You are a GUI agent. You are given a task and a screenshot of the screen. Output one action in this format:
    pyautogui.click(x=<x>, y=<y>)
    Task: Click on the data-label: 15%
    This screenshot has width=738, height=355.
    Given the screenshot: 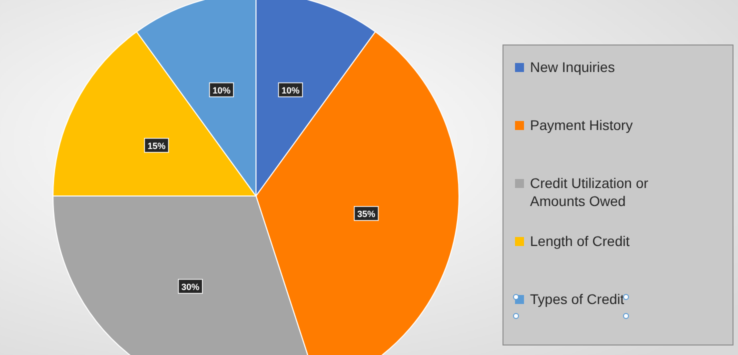 What is the action you would take?
    pyautogui.click(x=157, y=145)
    